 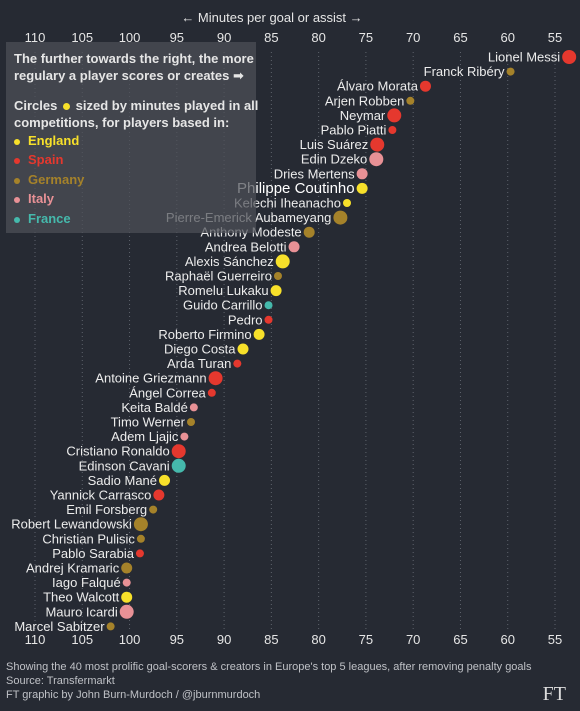 I want to click on player-label: Diego Costa, so click(x=200, y=349).